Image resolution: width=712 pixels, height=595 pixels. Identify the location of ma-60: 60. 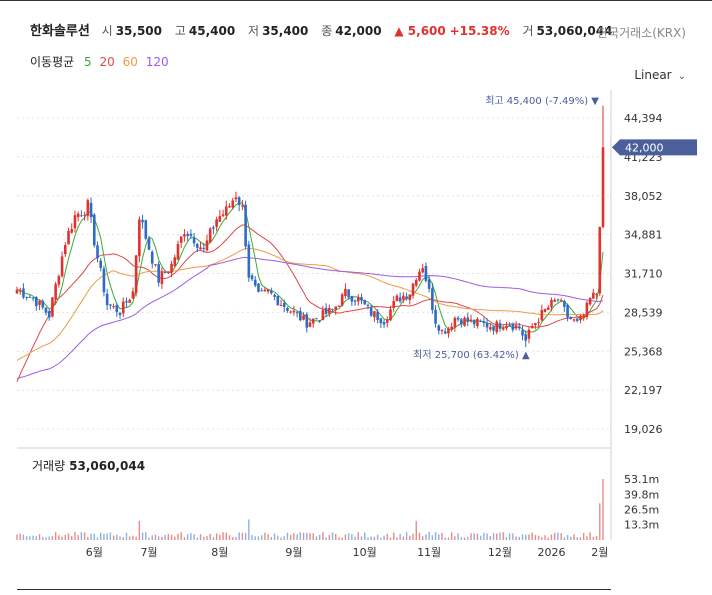
(130, 62).